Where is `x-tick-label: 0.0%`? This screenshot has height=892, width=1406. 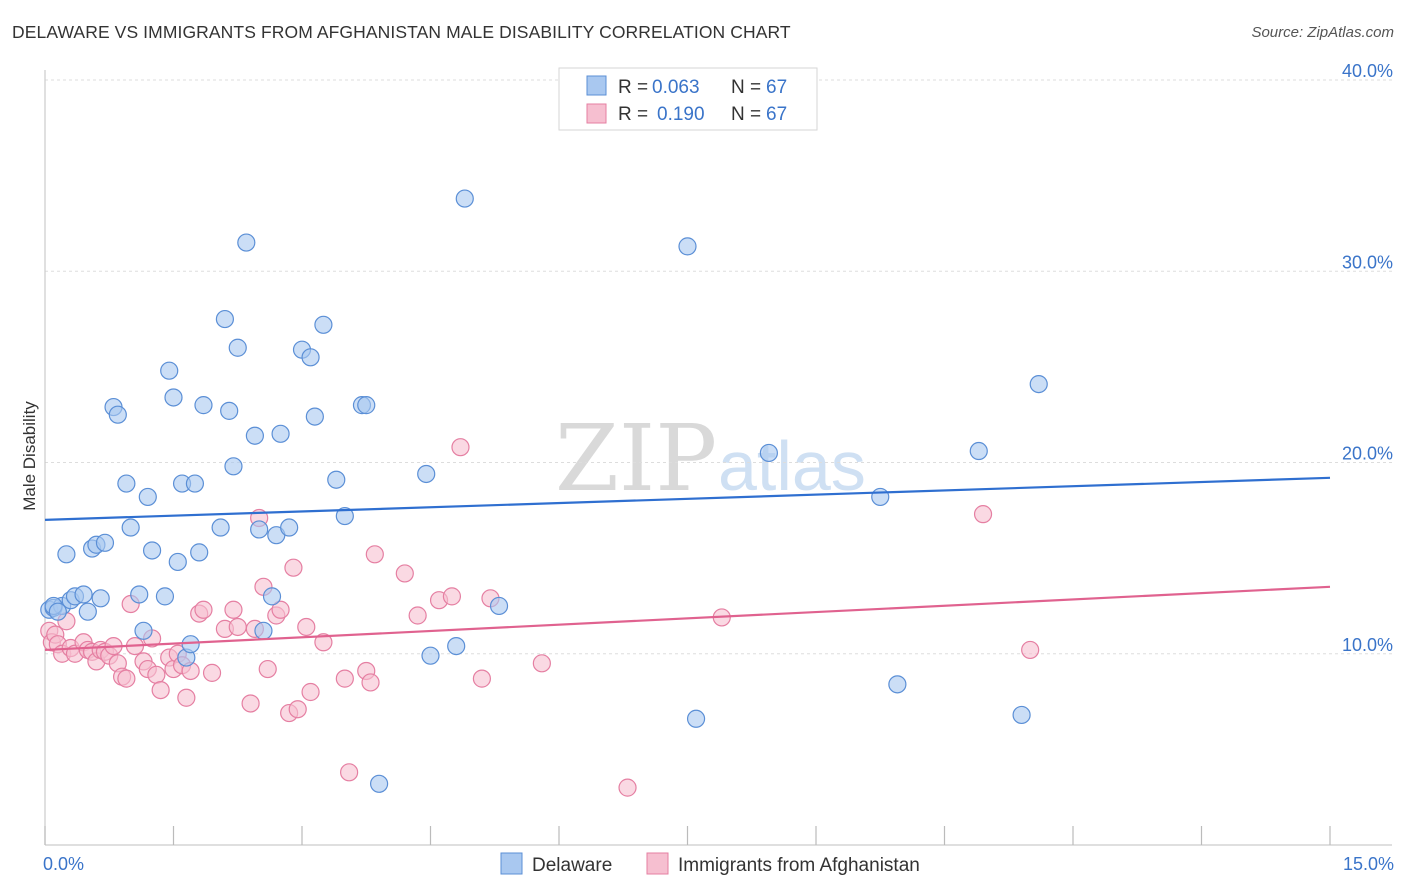 x-tick-label: 0.0% is located at coordinates (63, 864).